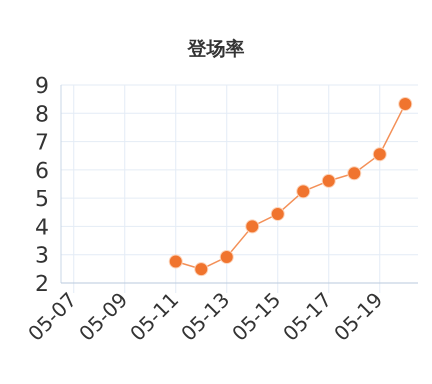 The width and height of the screenshot is (432, 384). I want to click on y-tick-label: 2, so click(42, 284).